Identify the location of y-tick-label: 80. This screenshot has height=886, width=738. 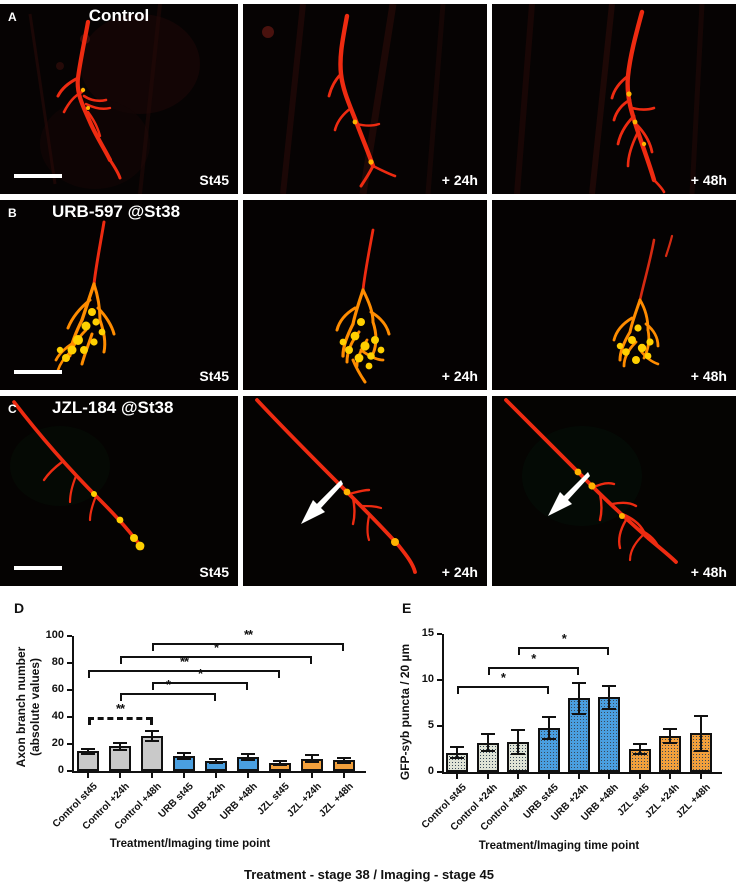
(57, 662).